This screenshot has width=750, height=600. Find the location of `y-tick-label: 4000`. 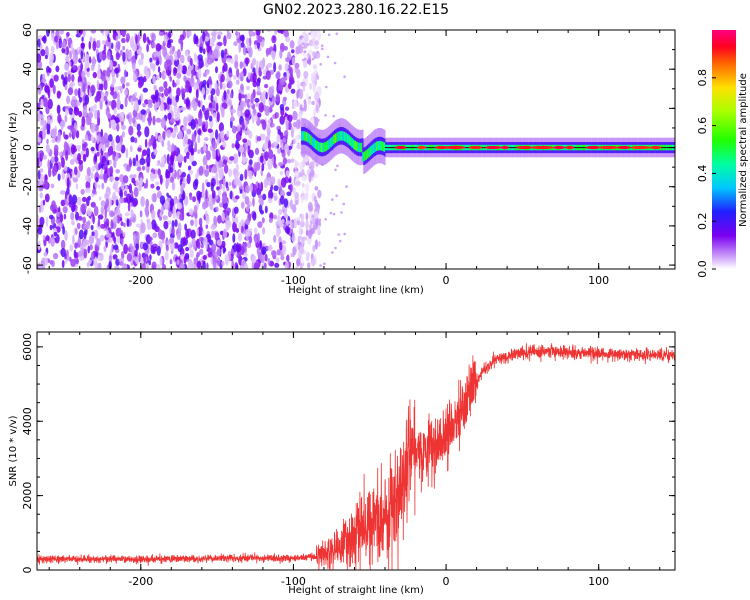

y-tick-label: 4000 is located at coordinates (27, 421).